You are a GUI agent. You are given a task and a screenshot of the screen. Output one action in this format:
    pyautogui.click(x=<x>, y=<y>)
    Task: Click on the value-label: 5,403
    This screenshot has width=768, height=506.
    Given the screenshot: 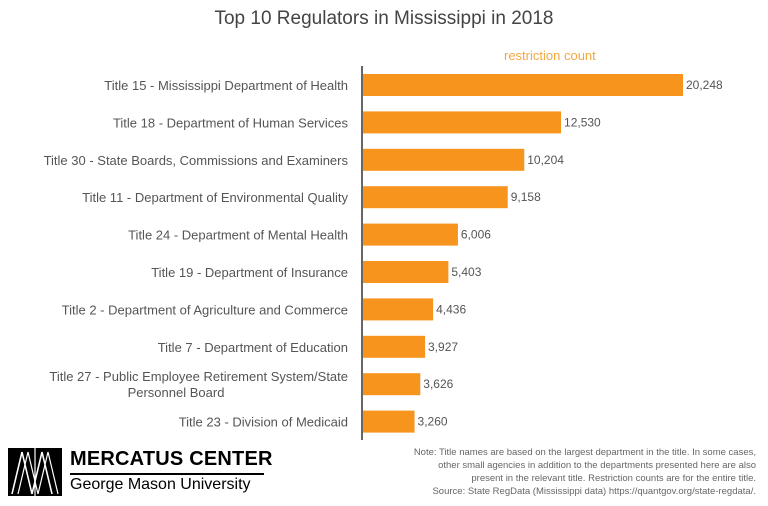 What is the action you would take?
    pyautogui.click(x=466, y=272)
    